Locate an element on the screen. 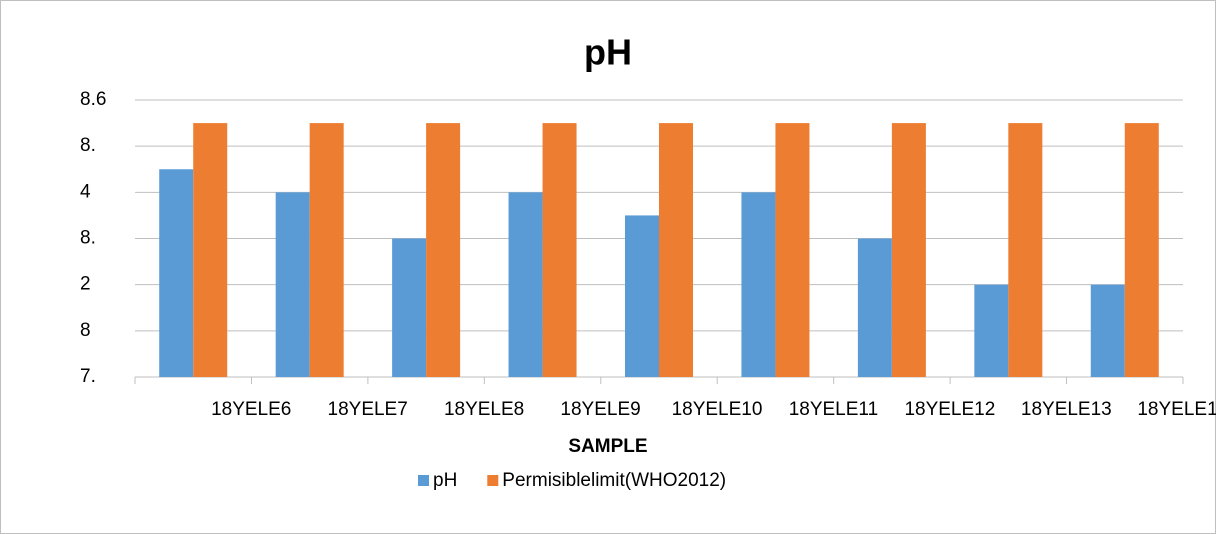  x-tick-label: 18YELE8 is located at coordinates (484, 409).